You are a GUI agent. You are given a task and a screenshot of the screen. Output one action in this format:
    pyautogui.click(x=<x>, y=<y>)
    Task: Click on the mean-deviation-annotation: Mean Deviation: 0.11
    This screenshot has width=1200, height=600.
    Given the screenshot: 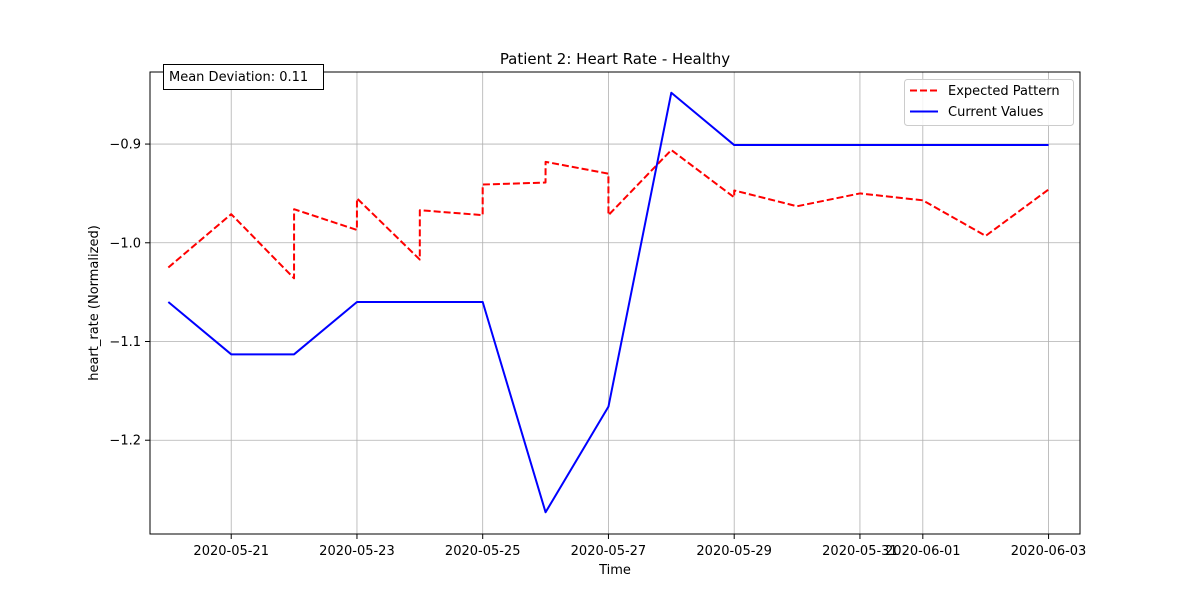 What is the action you would take?
    pyautogui.click(x=243, y=77)
    